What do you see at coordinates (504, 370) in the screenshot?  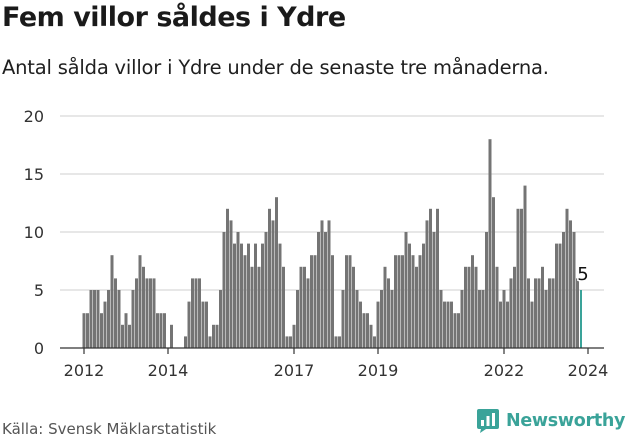 I see `x-tick-label: 2022` at bounding box center [504, 370].